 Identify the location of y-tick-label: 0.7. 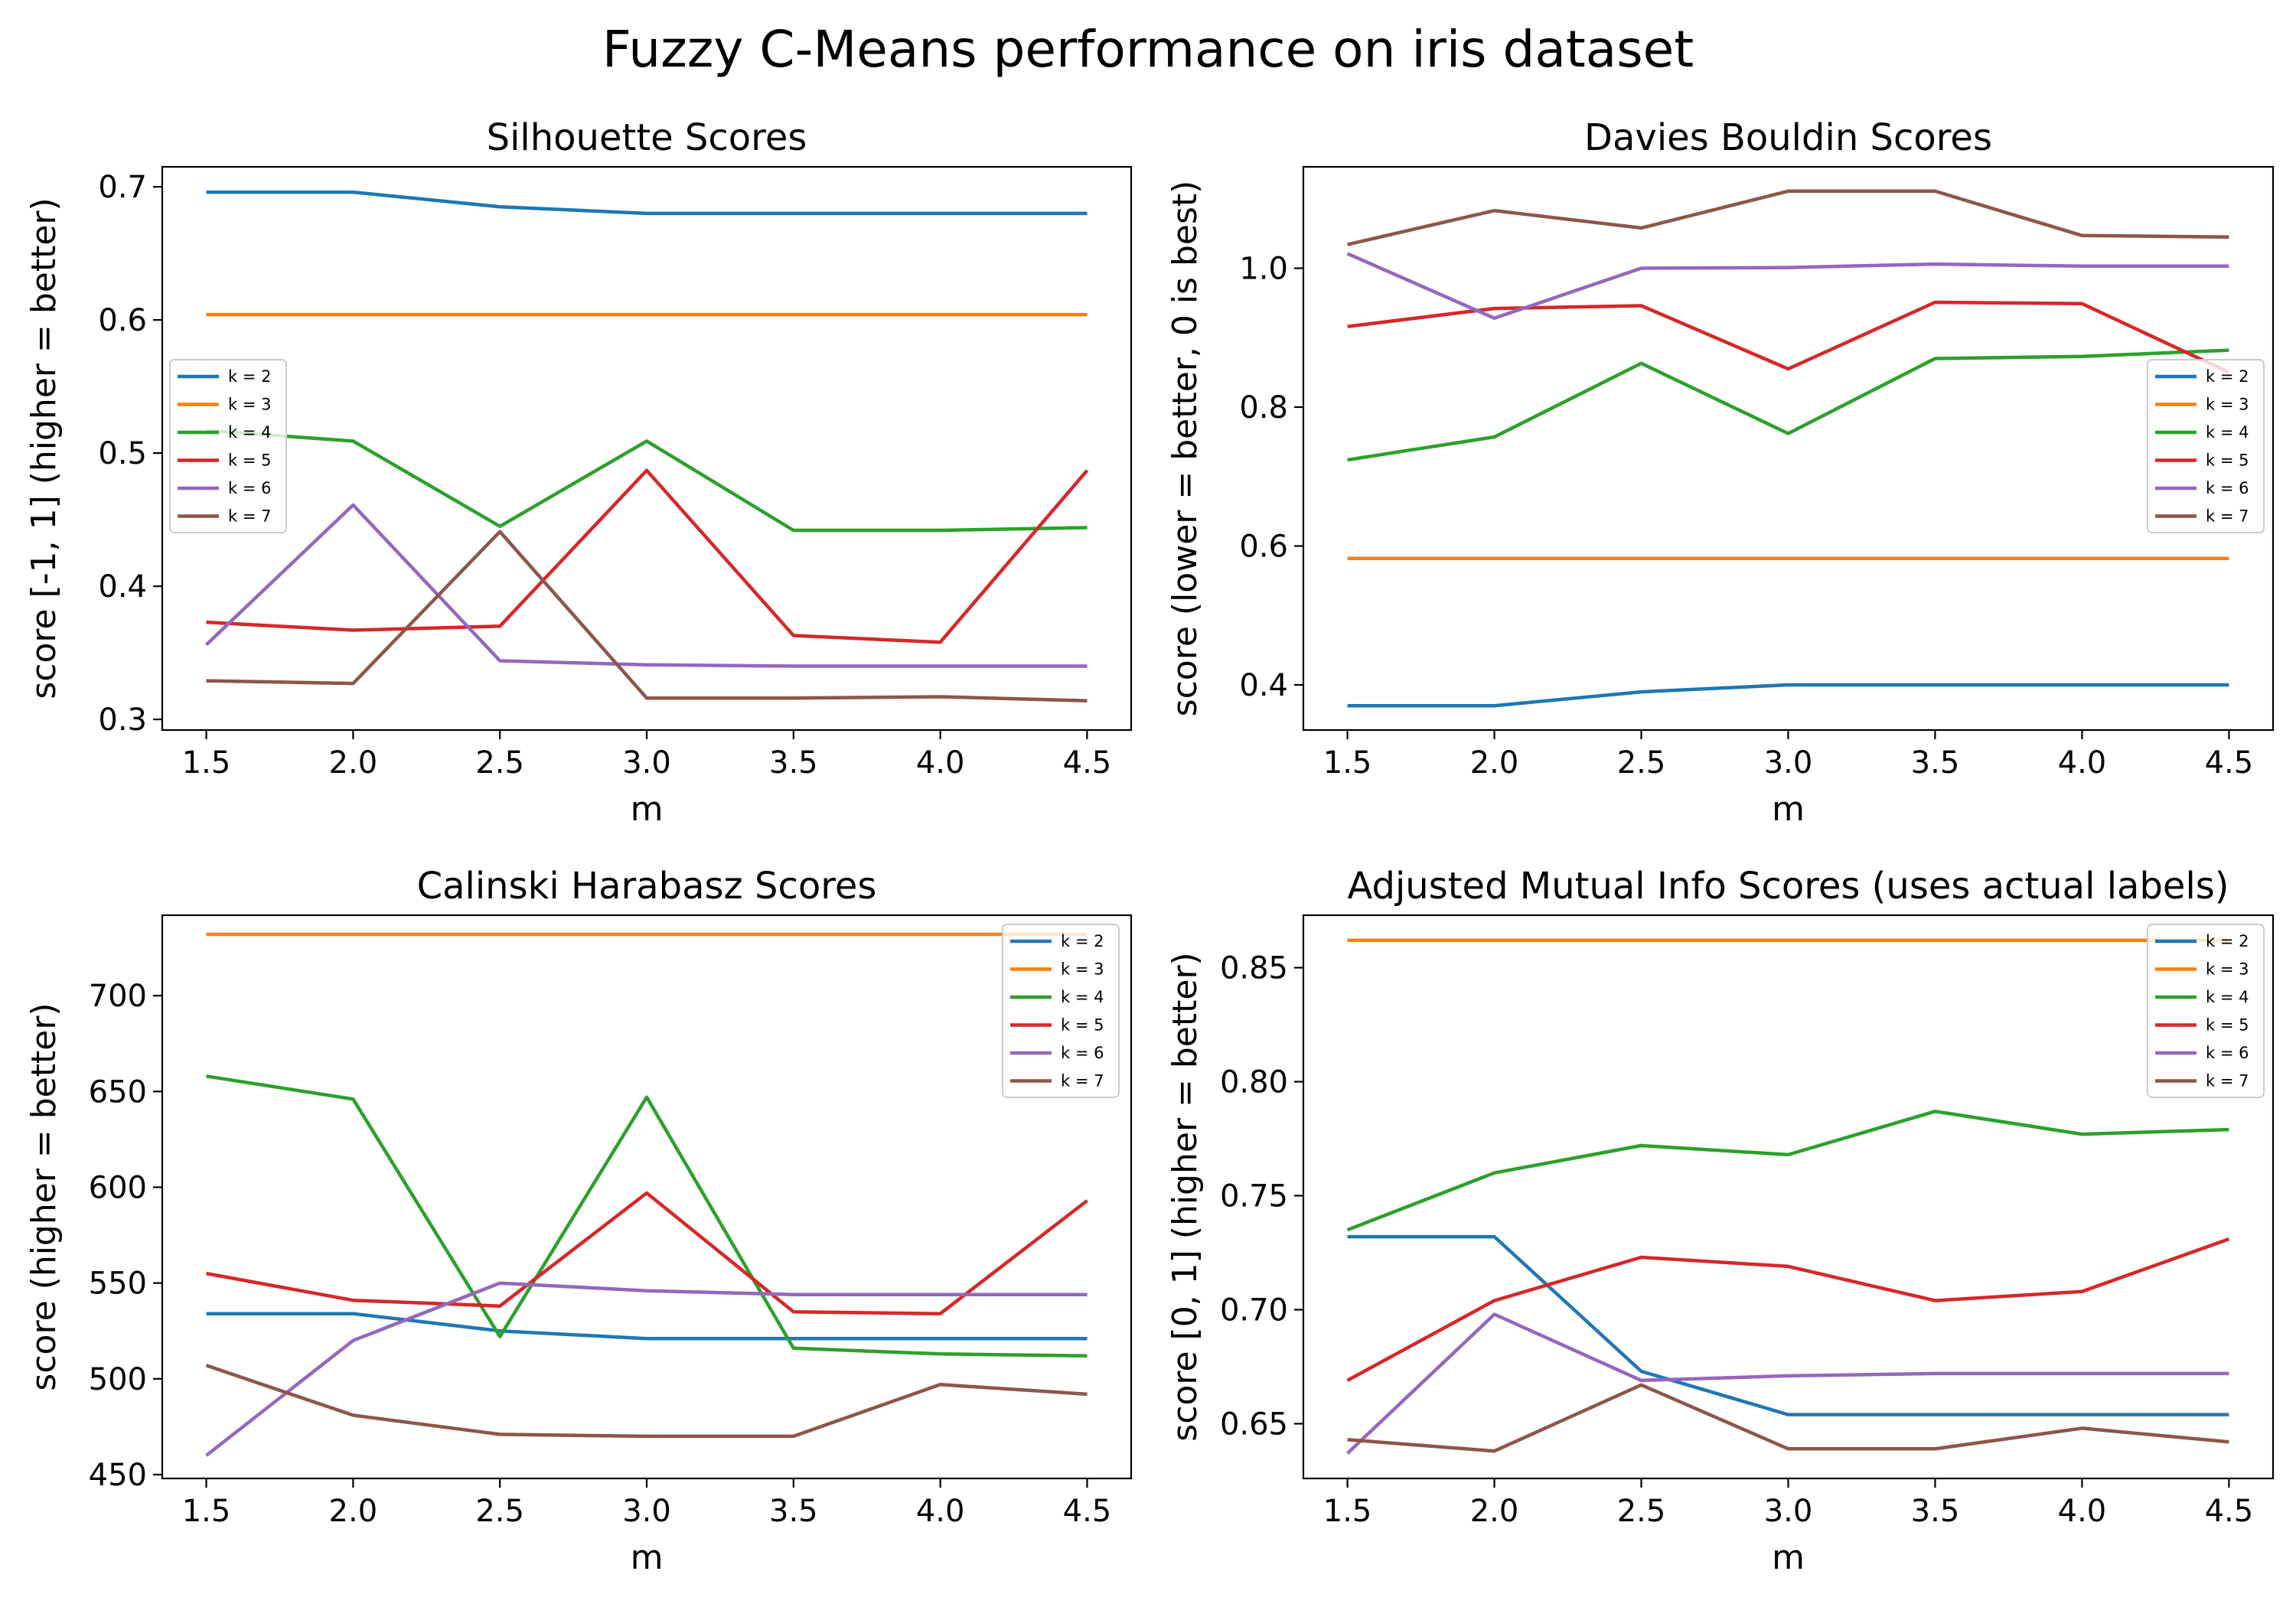
(122, 187).